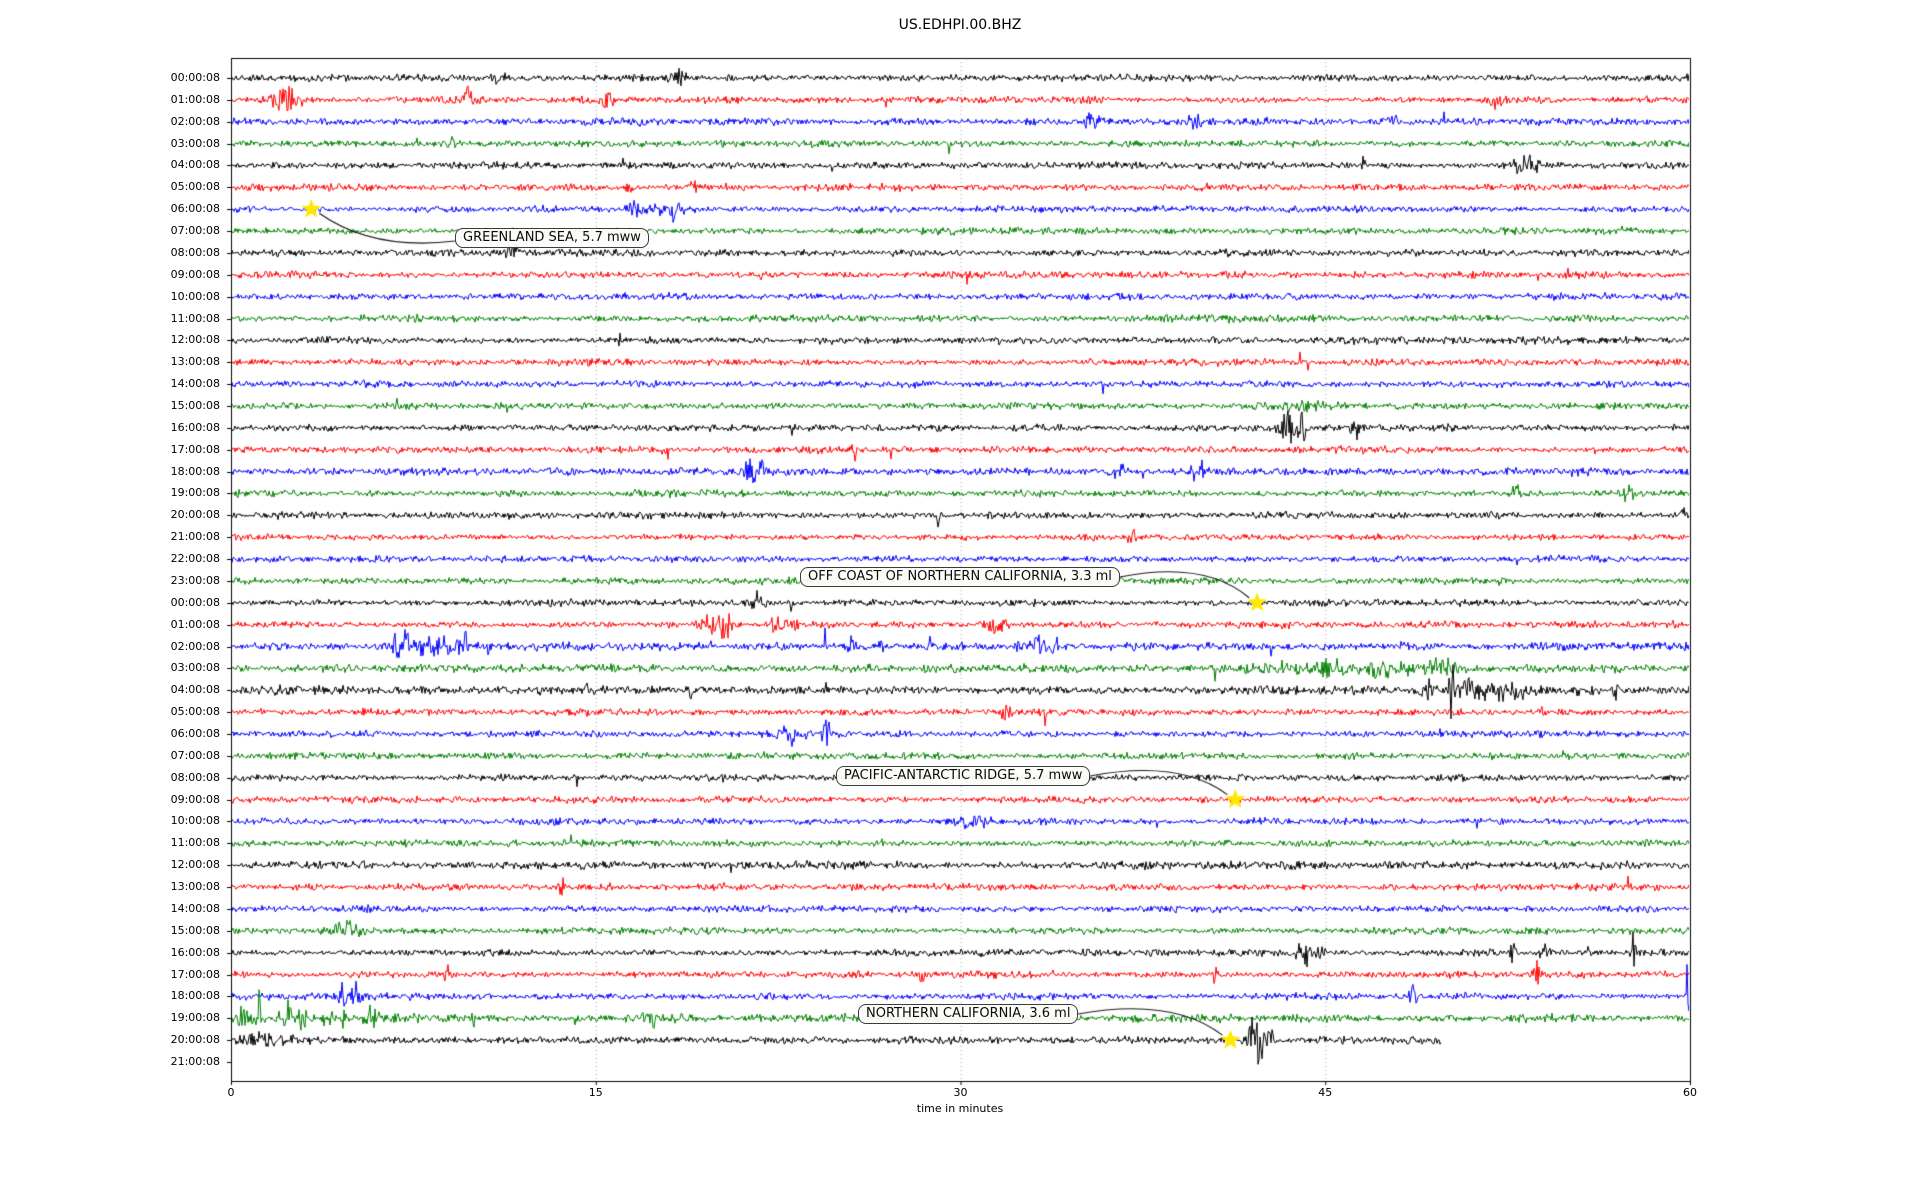 This screenshot has height=1200, width=1920. I want to click on x-tick-label: 45, so click(1325, 1092).